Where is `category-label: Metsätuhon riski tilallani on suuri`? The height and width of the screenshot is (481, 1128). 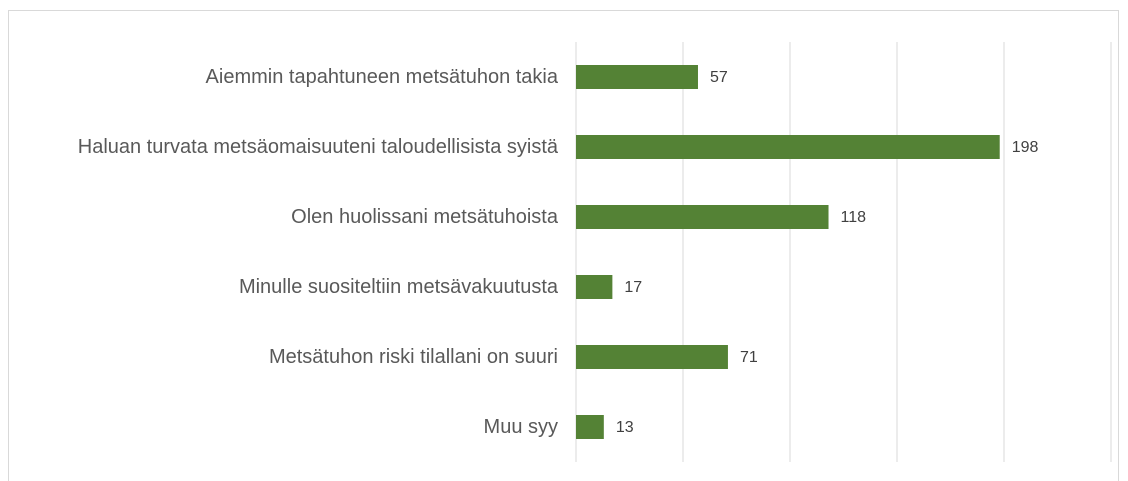
category-label: Metsätuhon riski tilallani on suuri is located at coordinates (413, 357).